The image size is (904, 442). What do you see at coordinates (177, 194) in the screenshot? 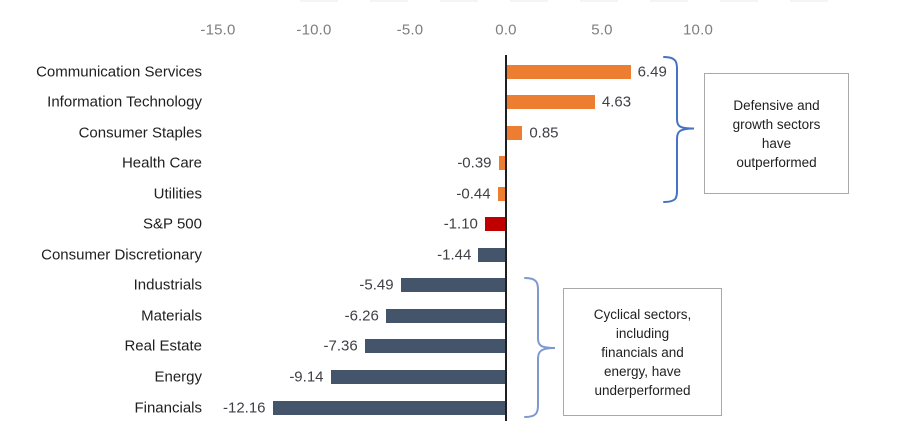
I see `category-label: Utilities` at bounding box center [177, 194].